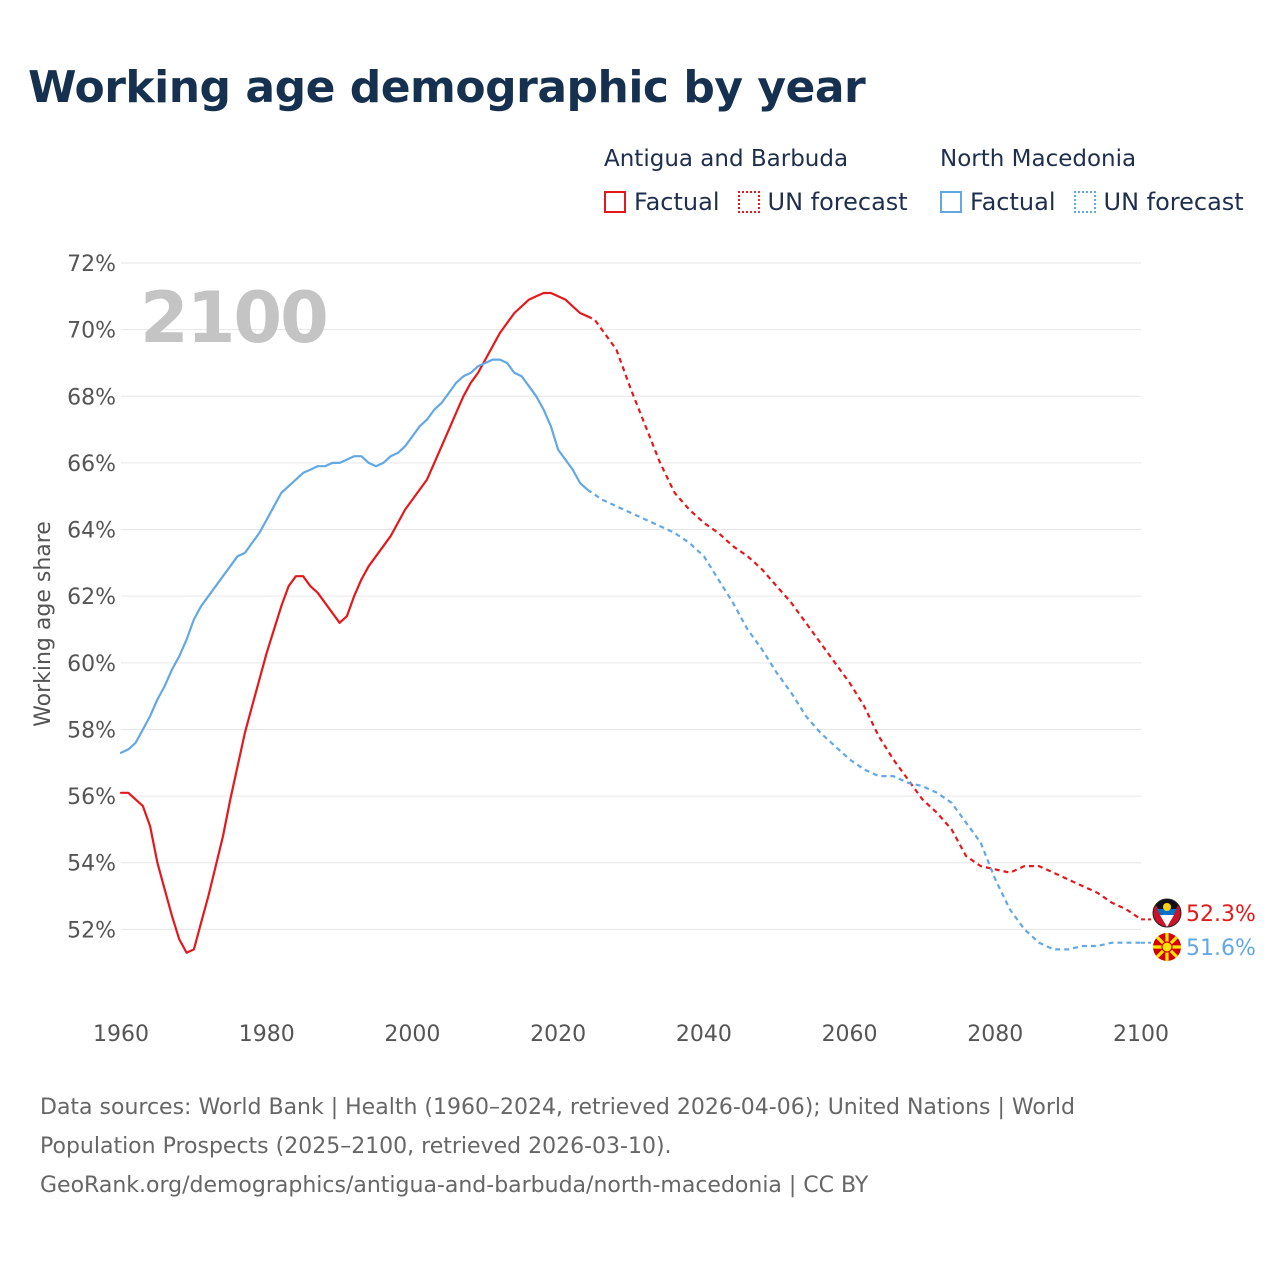  I want to click on y-tick-label: 70%, so click(91, 331).